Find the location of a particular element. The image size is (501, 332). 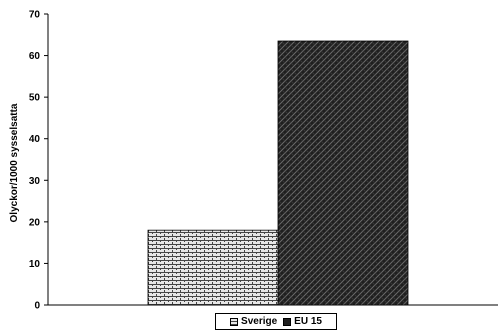

legend-label-eu15: EU 15 is located at coordinates (308, 321).